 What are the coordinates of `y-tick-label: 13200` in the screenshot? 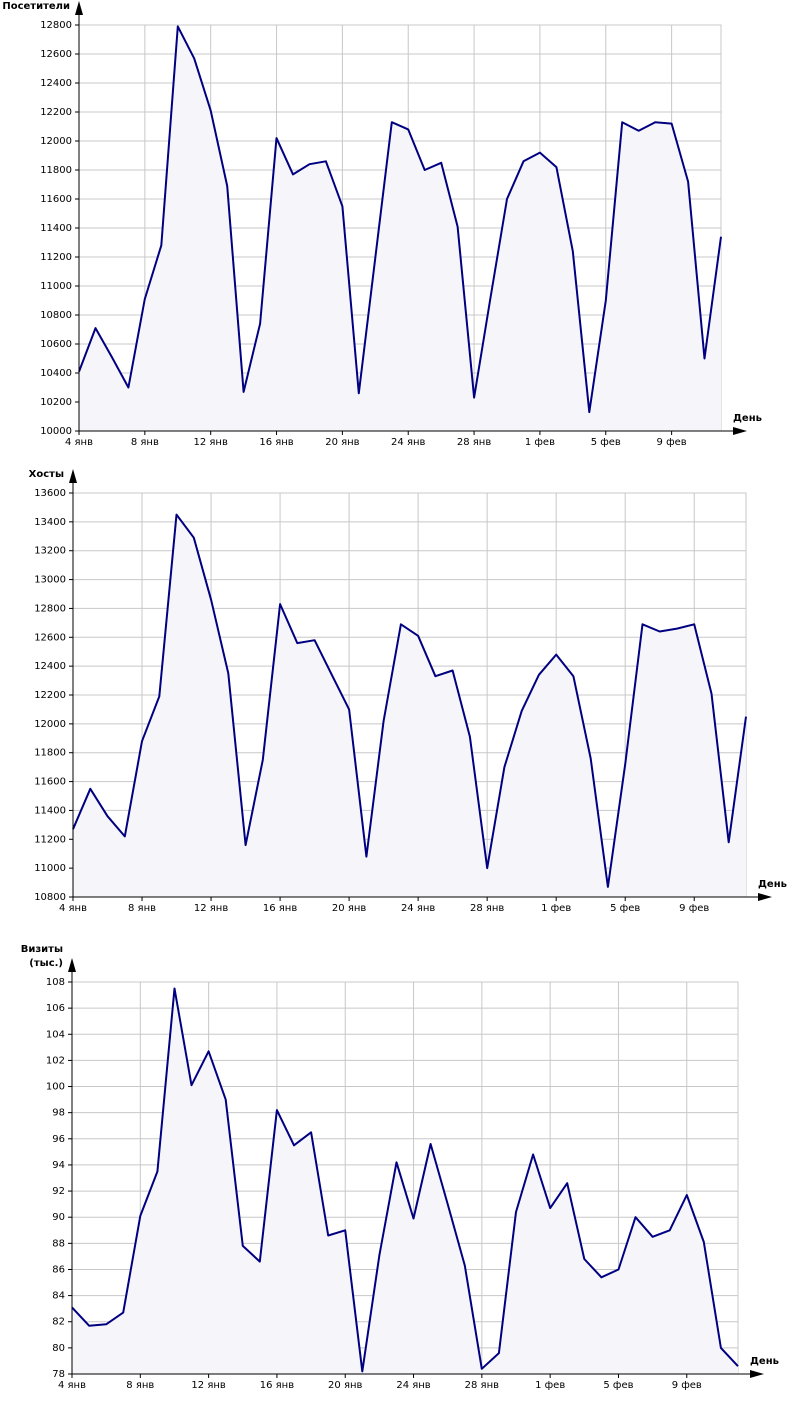 It's located at (50, 551).